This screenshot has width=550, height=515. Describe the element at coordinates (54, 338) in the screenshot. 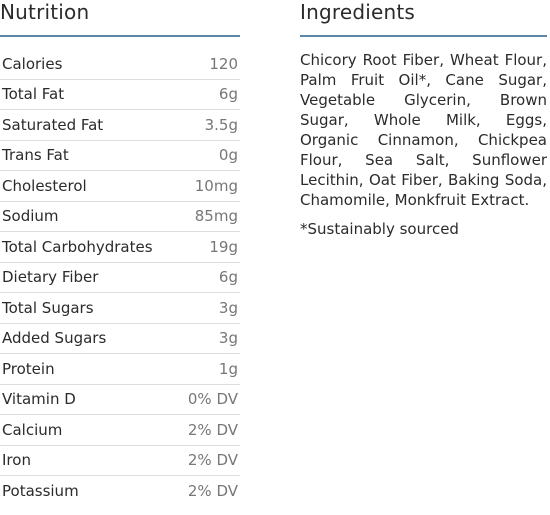

I see `nutrition-row-label: Added Sugars` at that location.